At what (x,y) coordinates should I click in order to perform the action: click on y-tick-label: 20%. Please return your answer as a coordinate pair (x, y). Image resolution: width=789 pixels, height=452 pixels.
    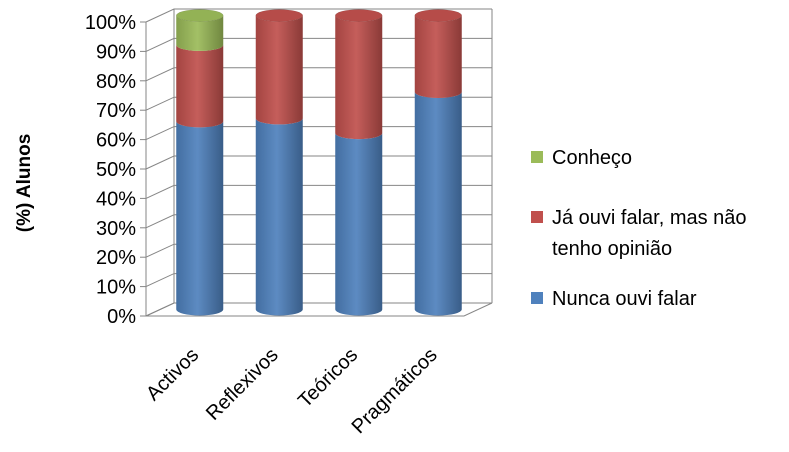
    Looking at the image, I should click on (116, 258).